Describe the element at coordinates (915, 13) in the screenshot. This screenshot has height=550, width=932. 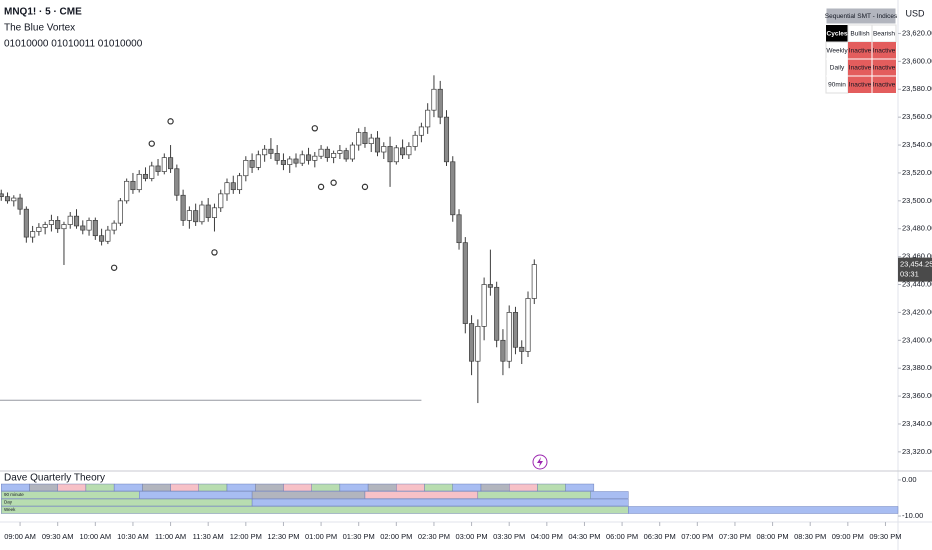
I see `currency: USD` at that location.